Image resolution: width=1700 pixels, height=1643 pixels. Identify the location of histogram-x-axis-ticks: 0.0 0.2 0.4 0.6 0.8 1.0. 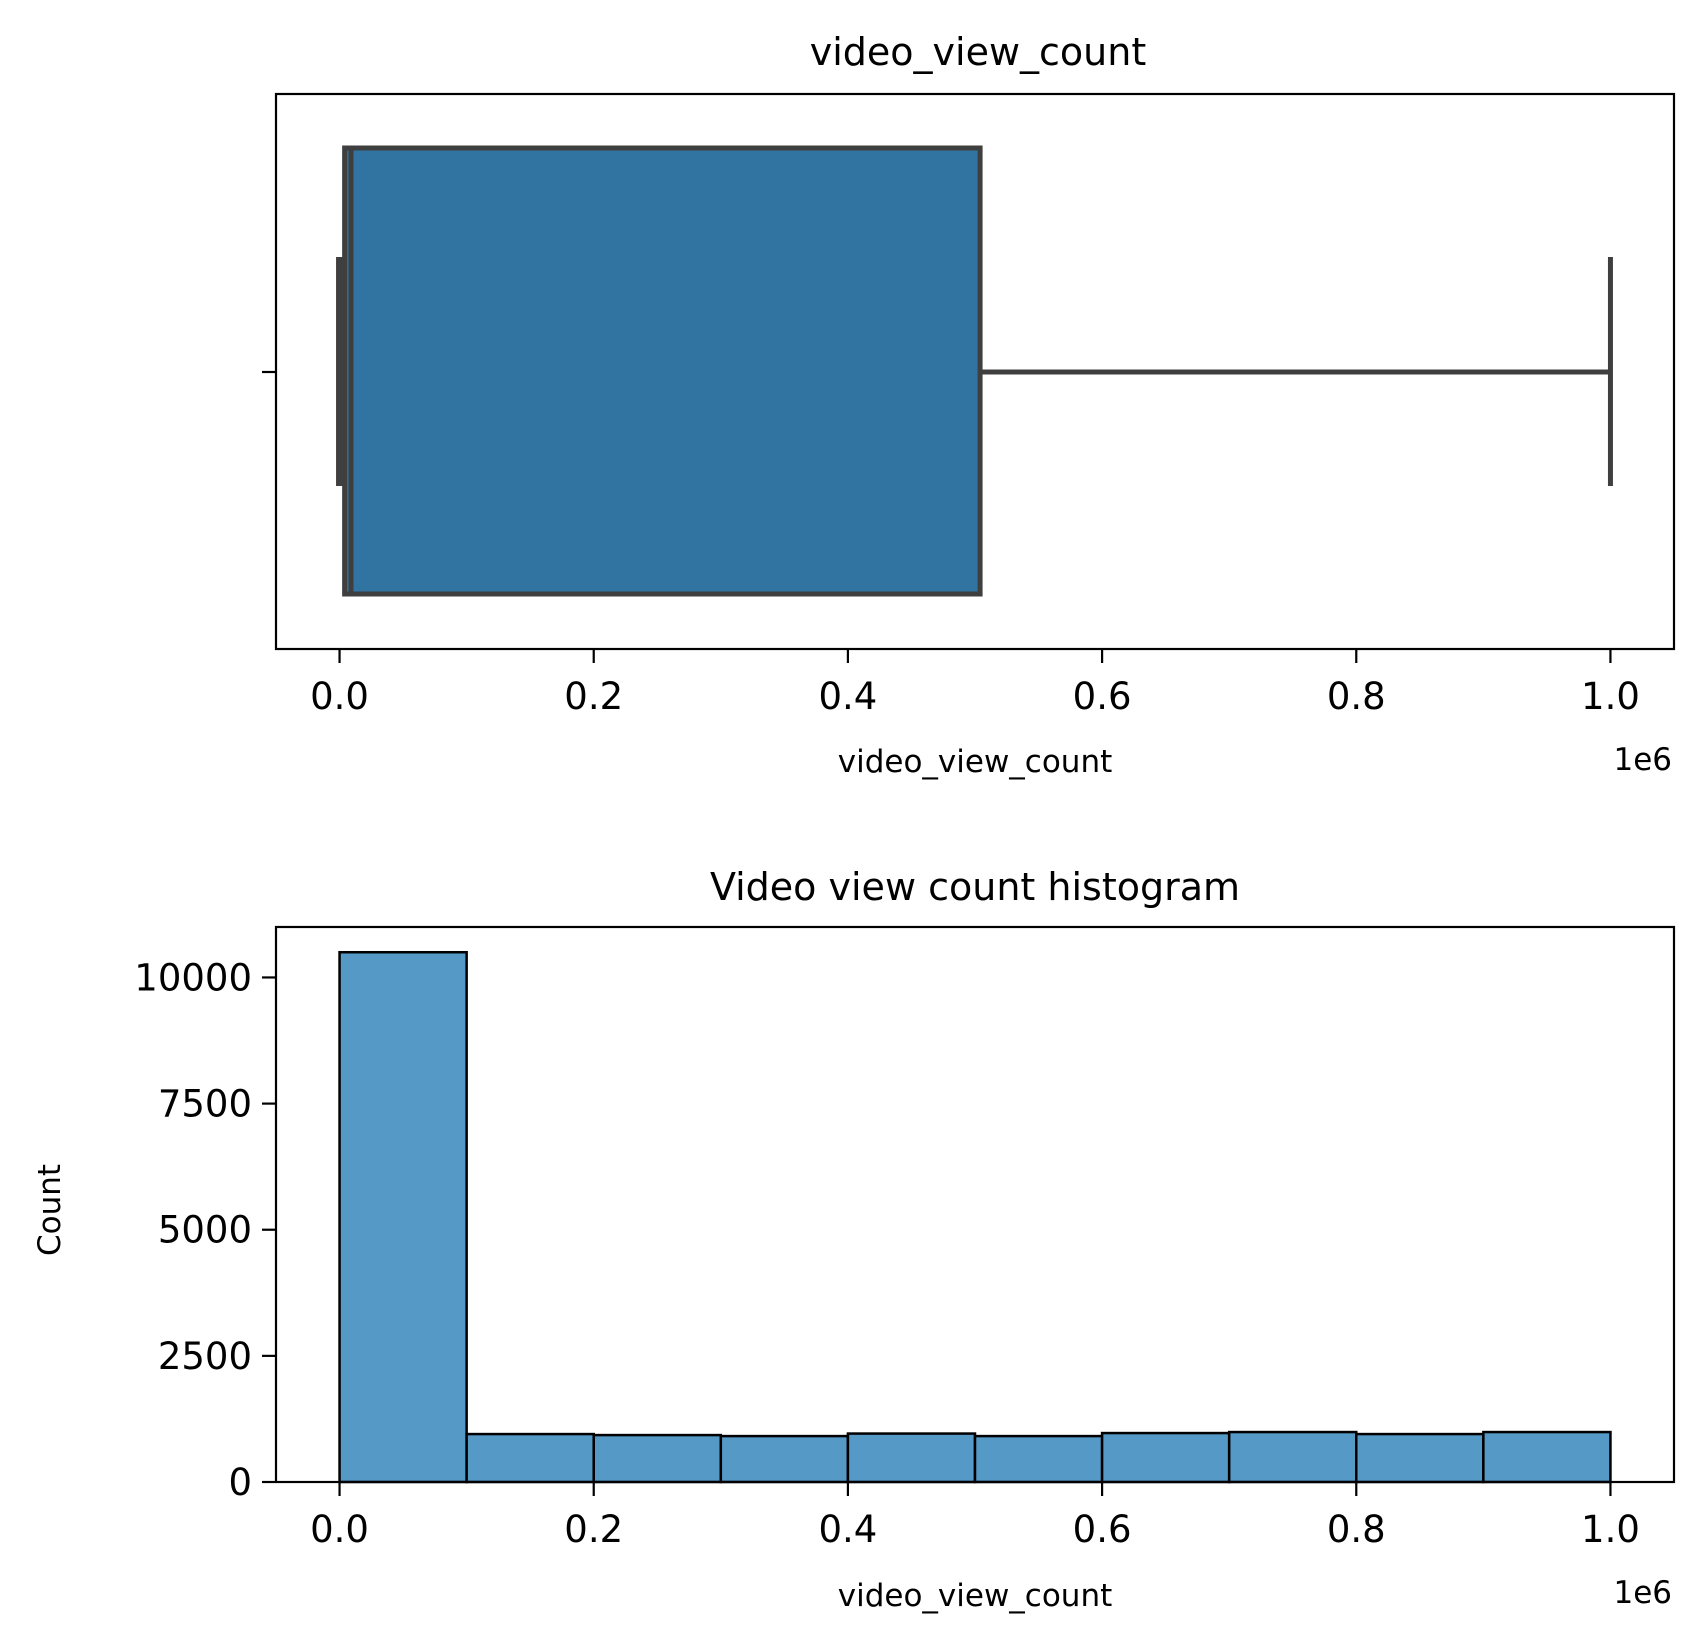
(975, 1516).